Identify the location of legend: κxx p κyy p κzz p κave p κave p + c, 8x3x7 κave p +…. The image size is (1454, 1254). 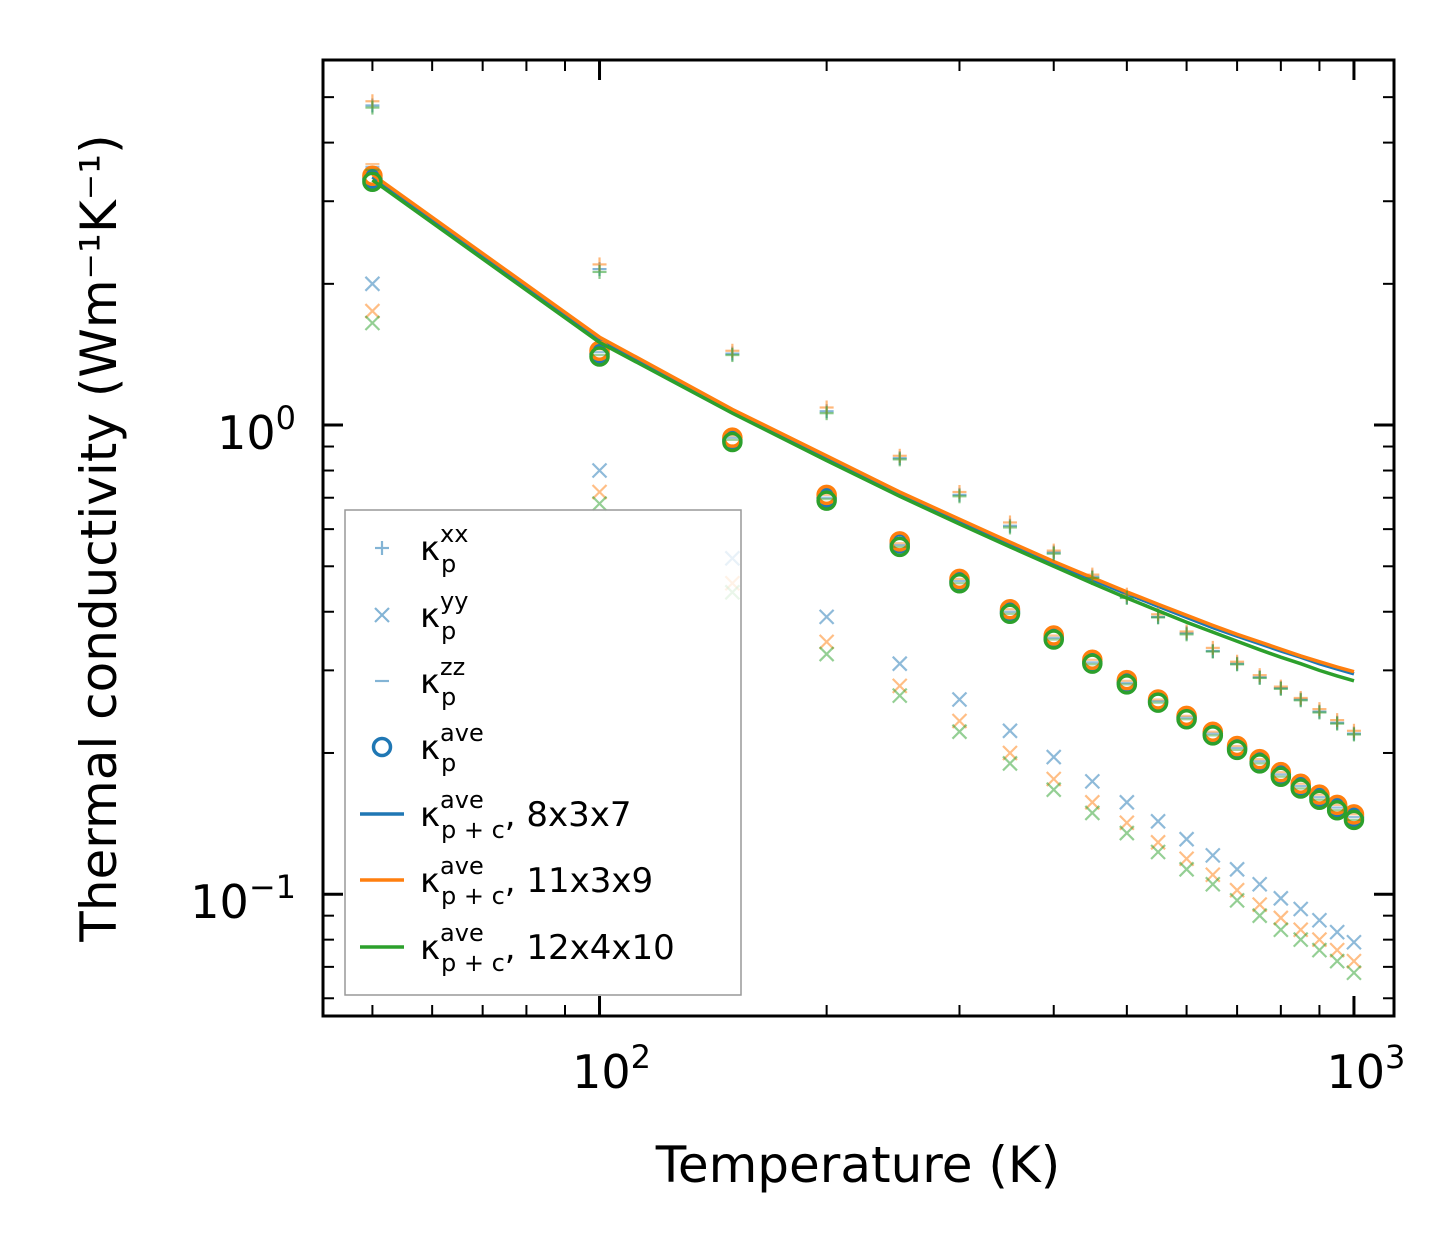
(543, 752).